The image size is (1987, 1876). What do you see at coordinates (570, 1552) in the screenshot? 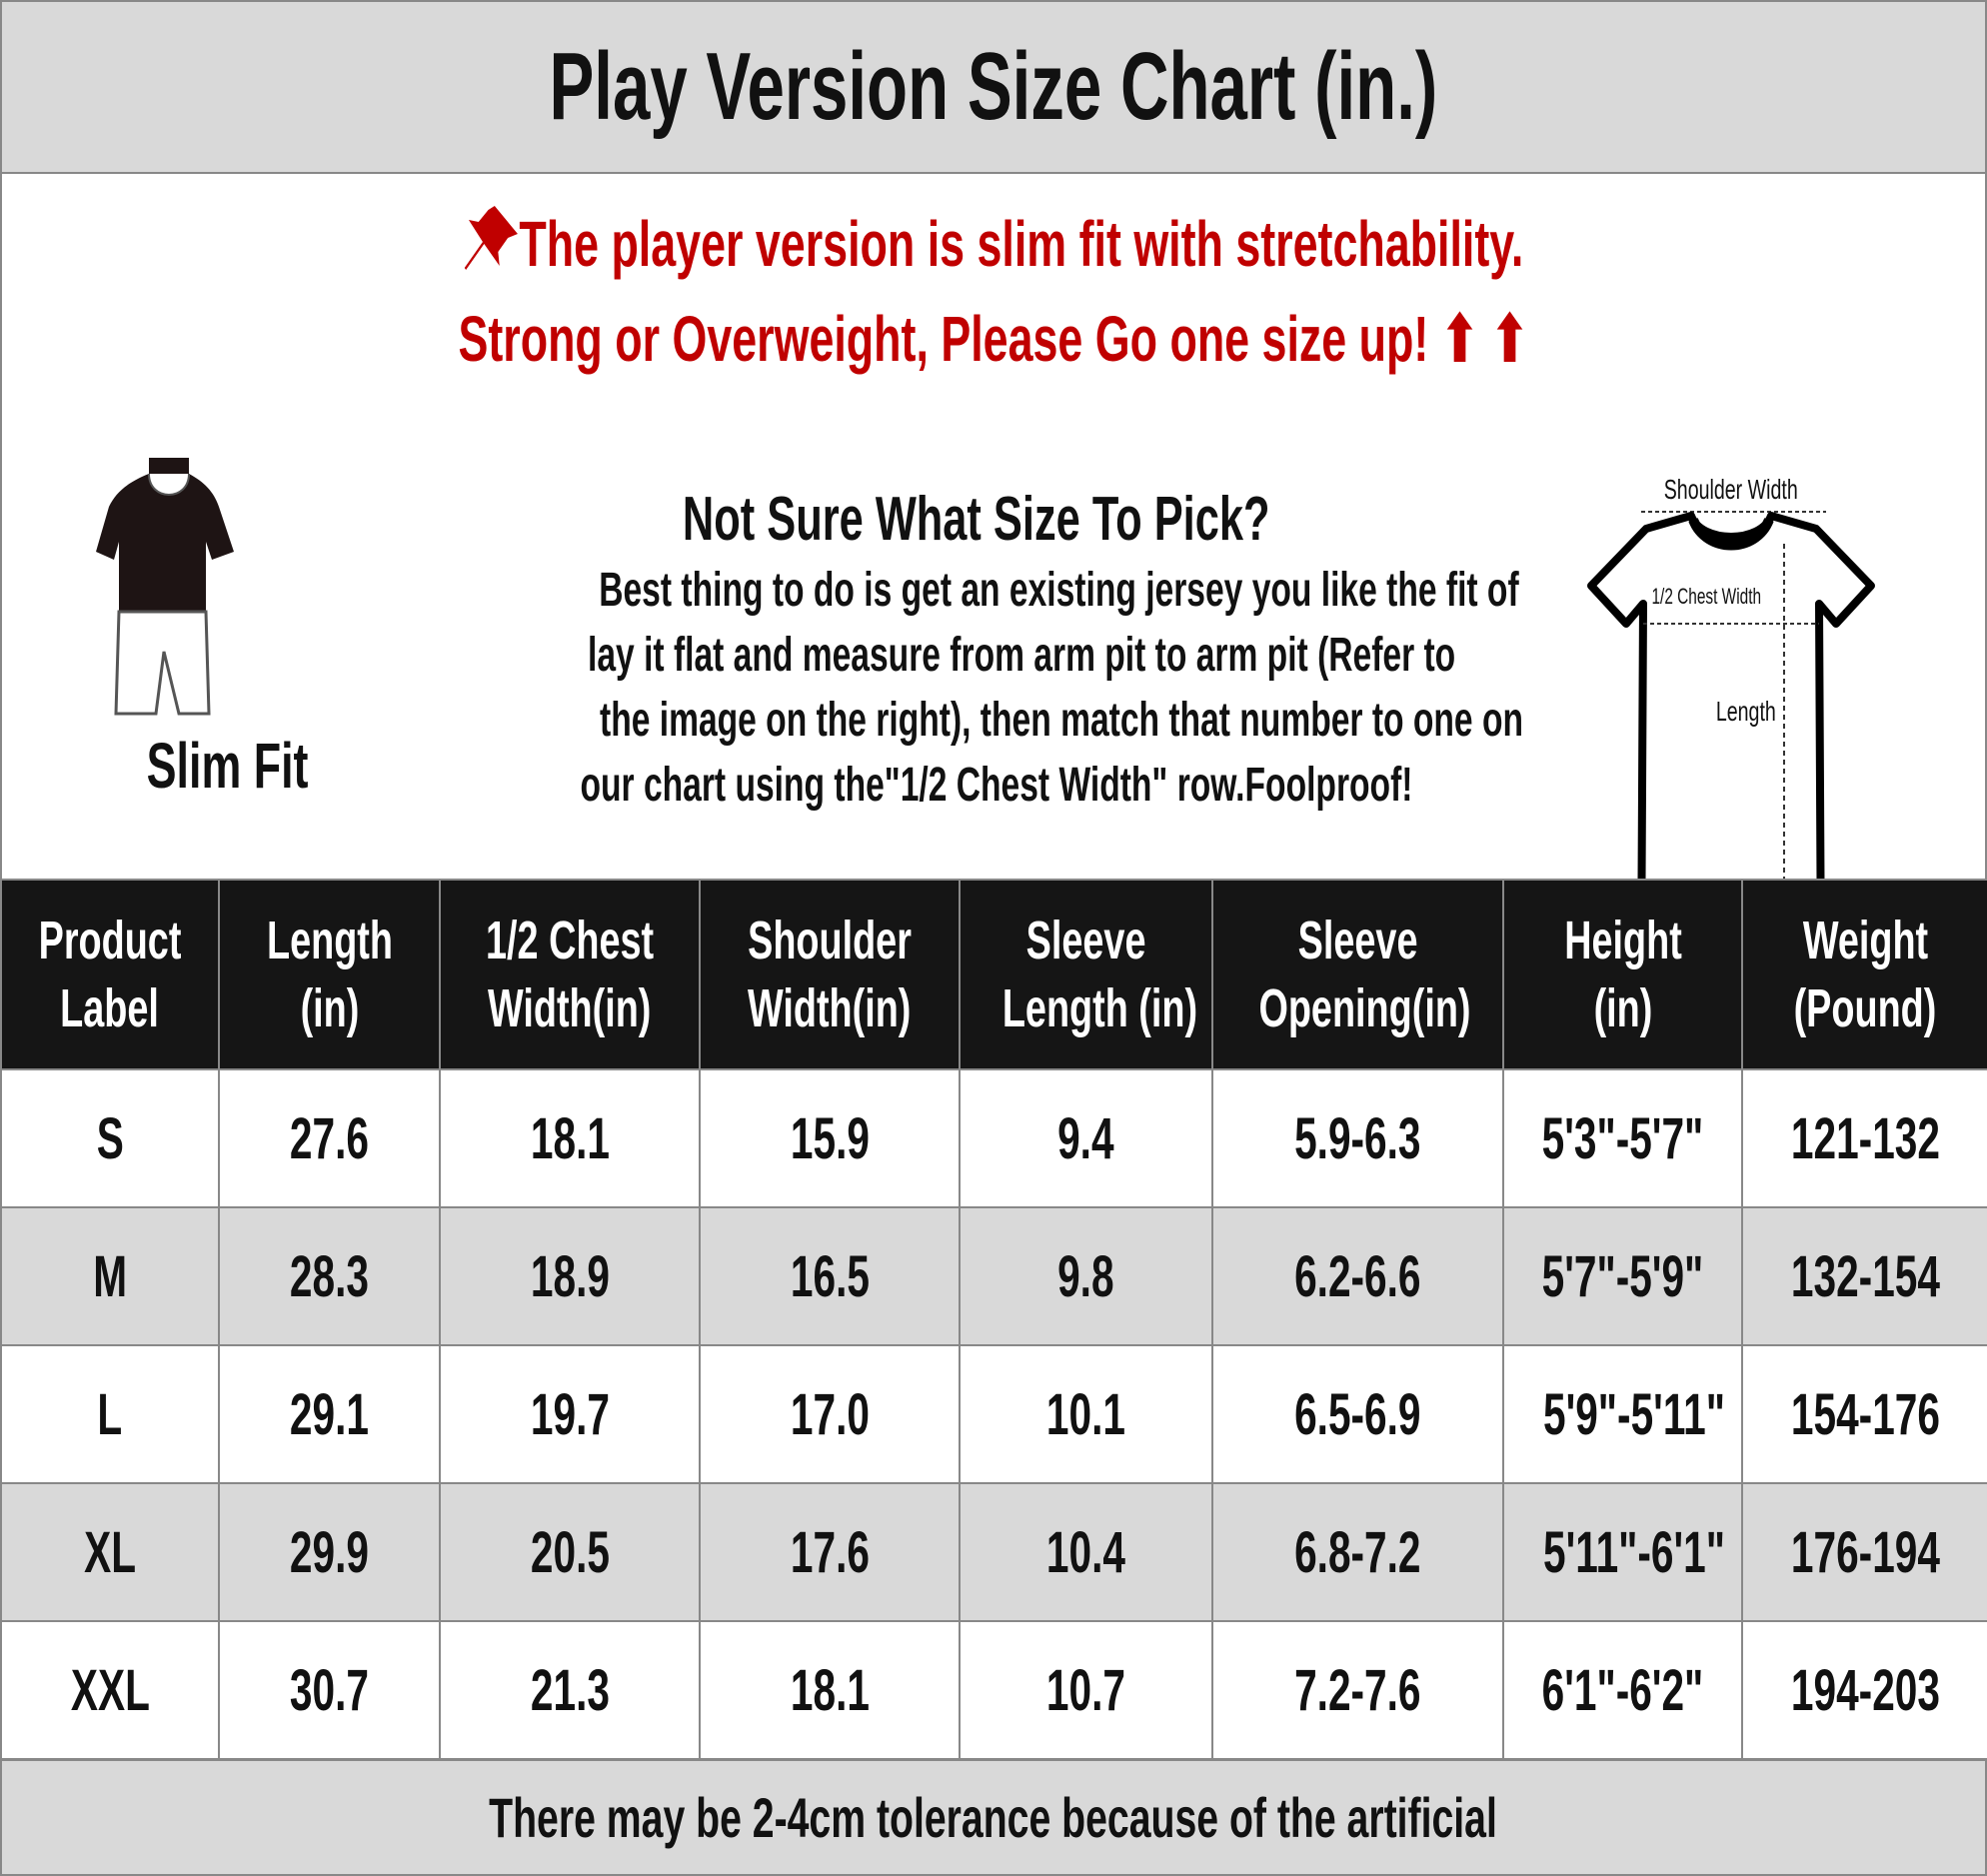
I see `table-cell: 20.5` at bounding box center [570, 1552].